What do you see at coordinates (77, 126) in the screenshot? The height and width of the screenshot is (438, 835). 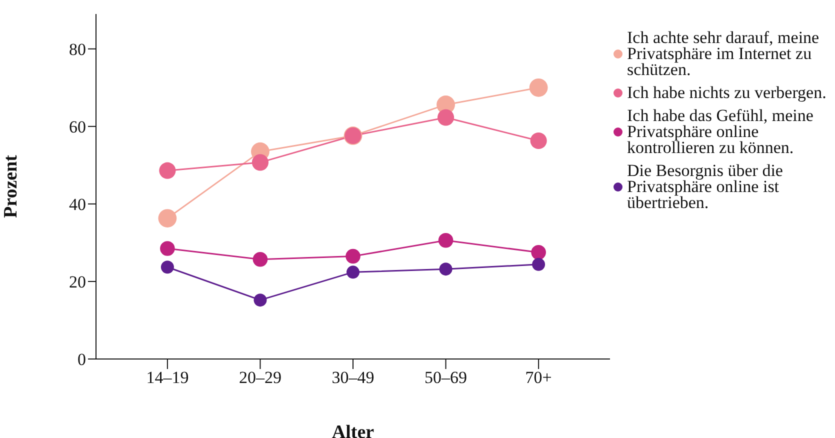 I see `y-tick-label: 60` at bounding box center [77, 126].